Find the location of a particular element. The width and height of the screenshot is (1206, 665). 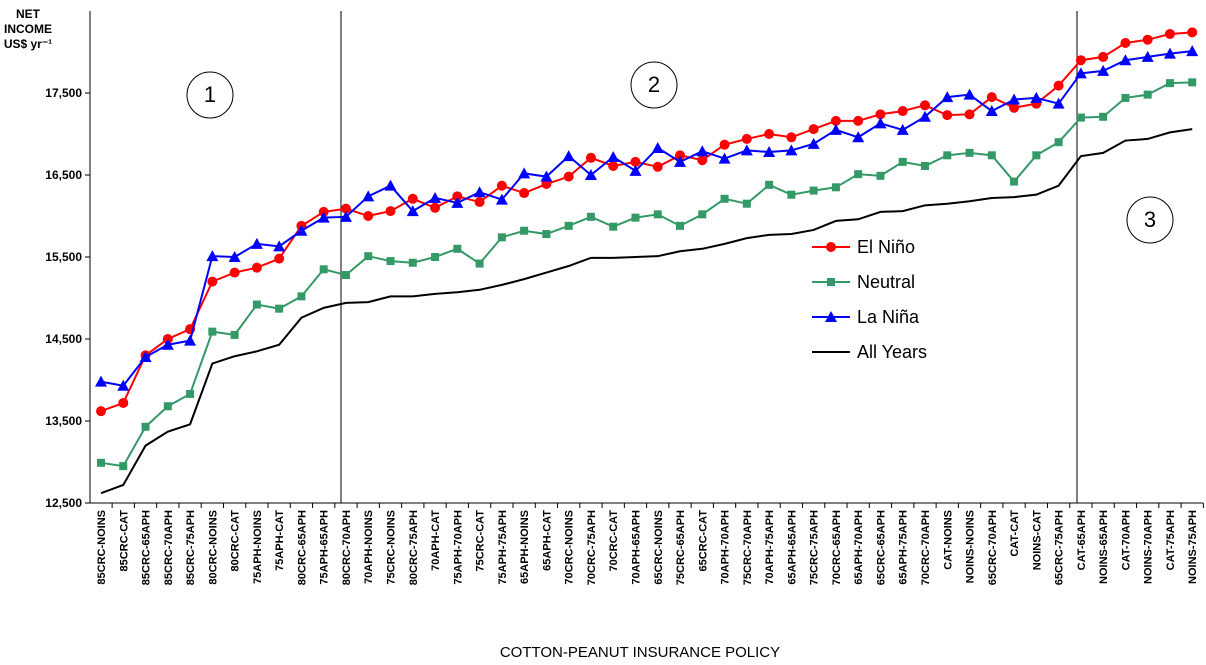

x-tick-label: 80CRC-CAT is located at coordinates (236, 541).